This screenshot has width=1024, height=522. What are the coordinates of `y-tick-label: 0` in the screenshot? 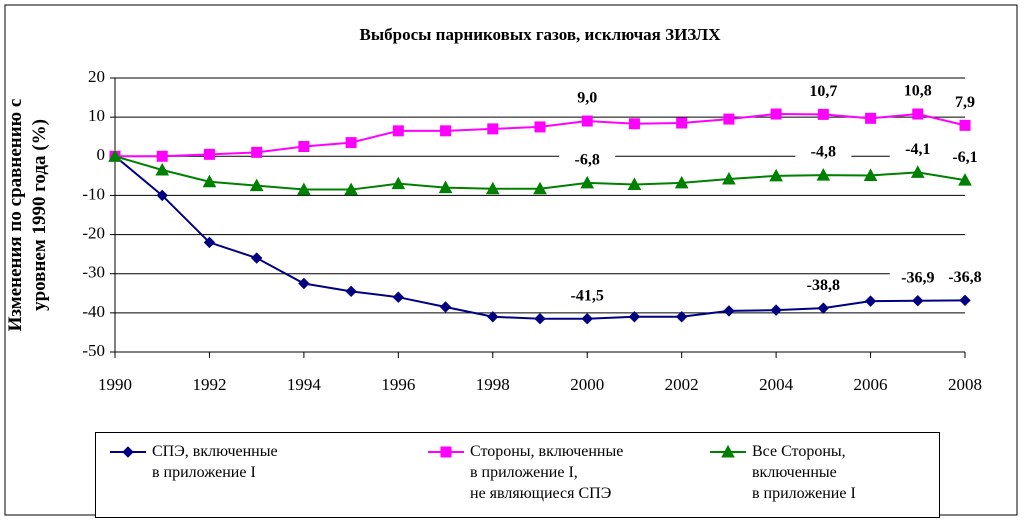 It's located at (101, 154).